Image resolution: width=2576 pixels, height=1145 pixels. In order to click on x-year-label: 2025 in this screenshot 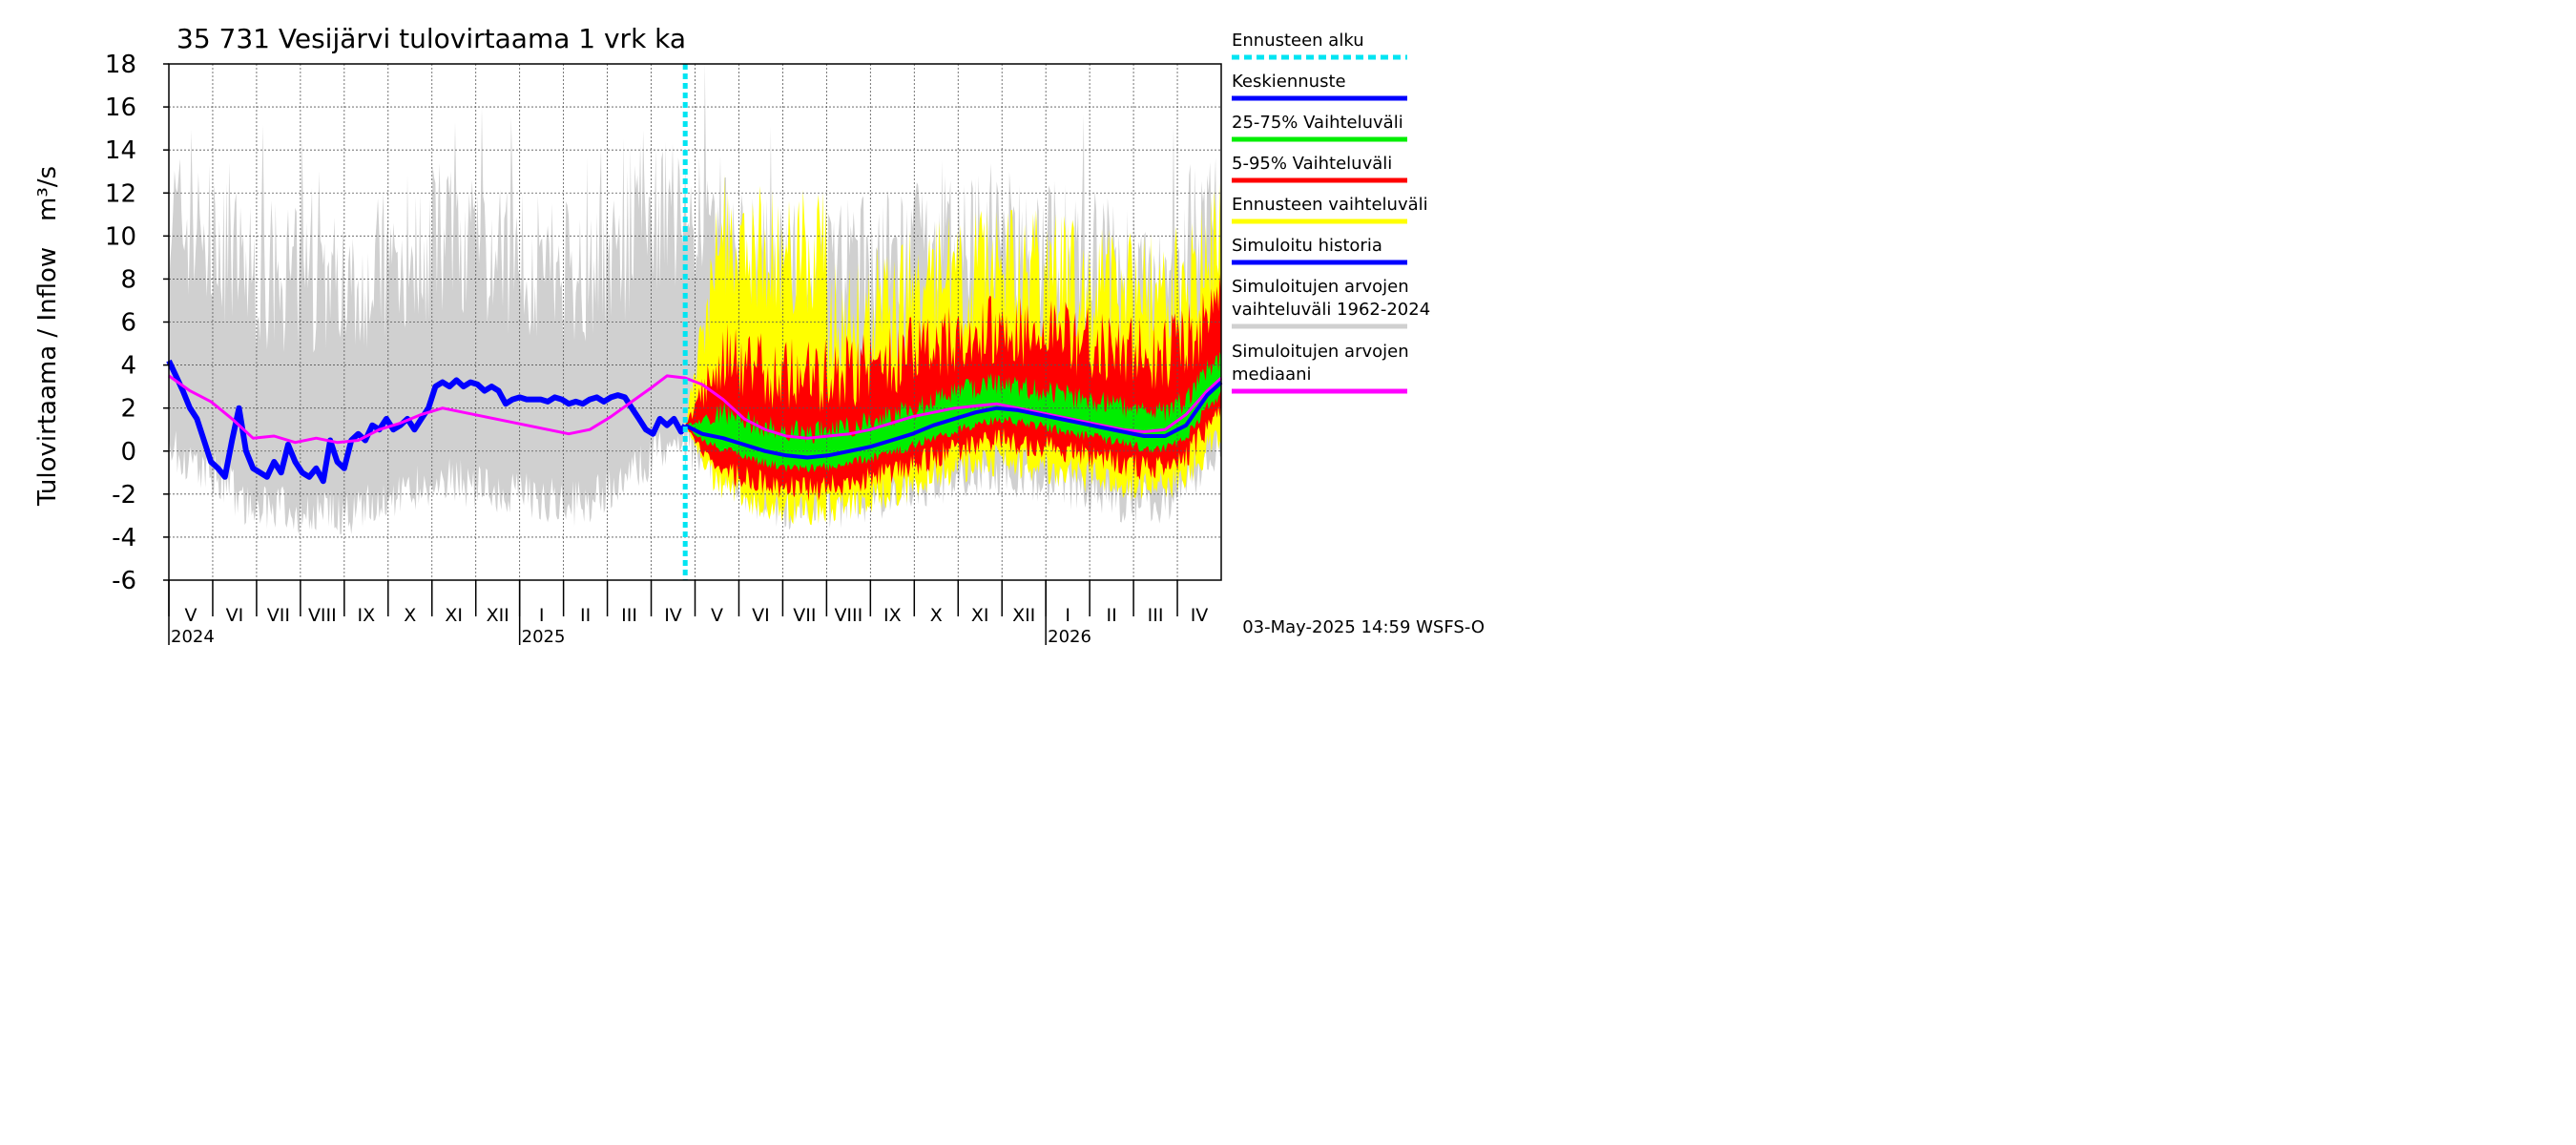, I will do `click(544, 637)`.